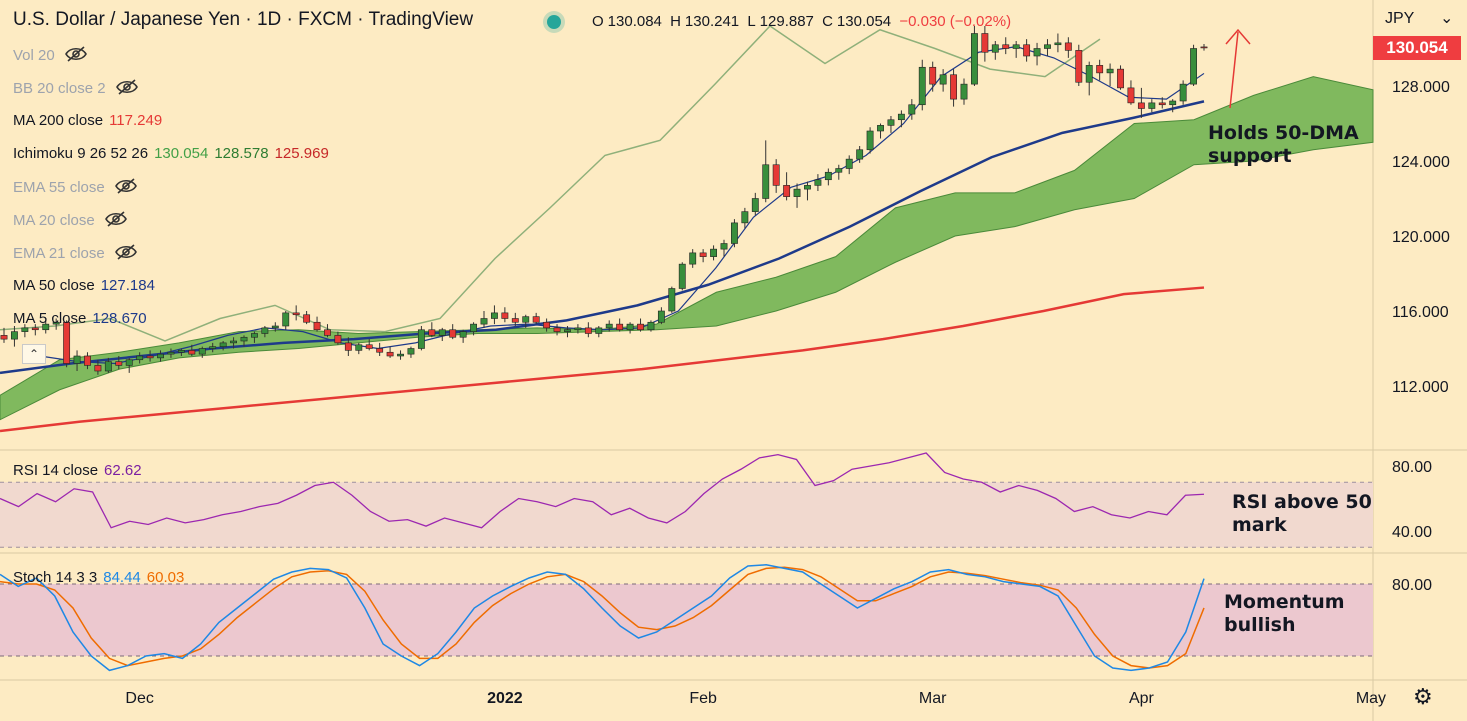 This screenshot has width=1467, height=721. What do you see at coordinates (1423, 696) in the screenshot?
I see `gear-icon: ⚙` at bounding box center [1423, 696].